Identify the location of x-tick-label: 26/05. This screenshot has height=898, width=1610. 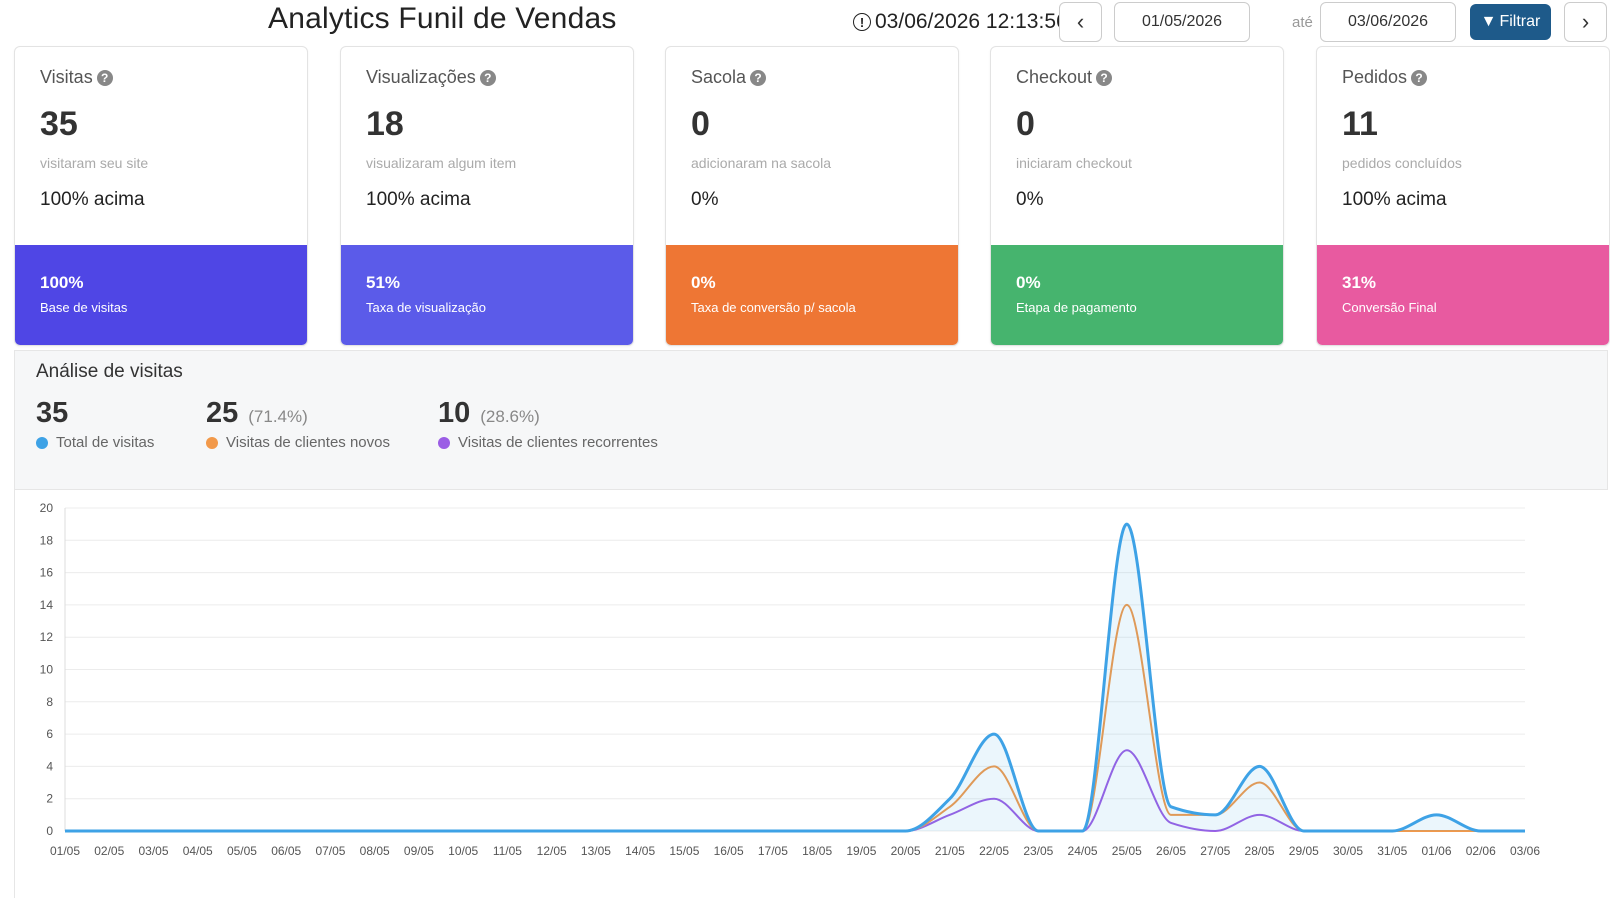
(1171, 851).